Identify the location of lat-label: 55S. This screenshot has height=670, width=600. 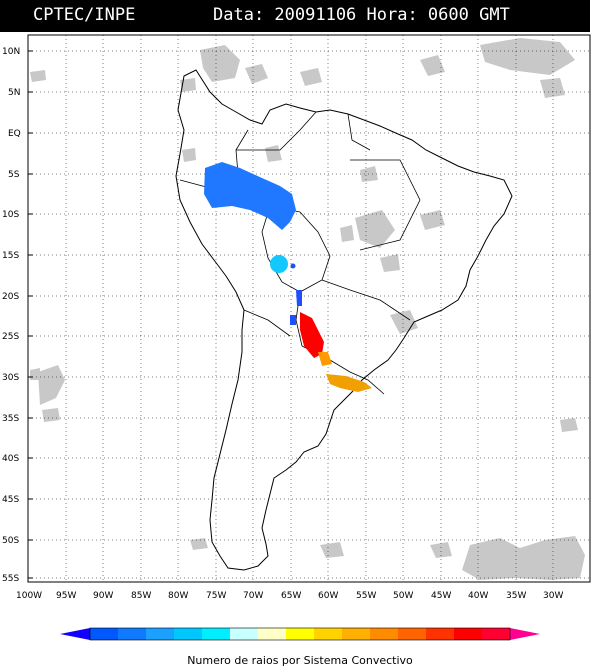
(10, 579).